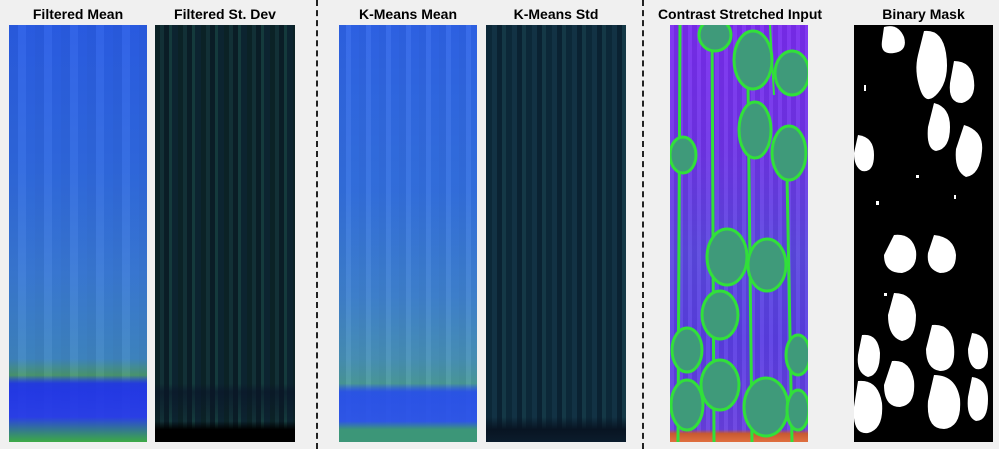 The image size is (999, 449). I want to click on title-kmeans-mean: K-Means Mean, so click(408, 14).